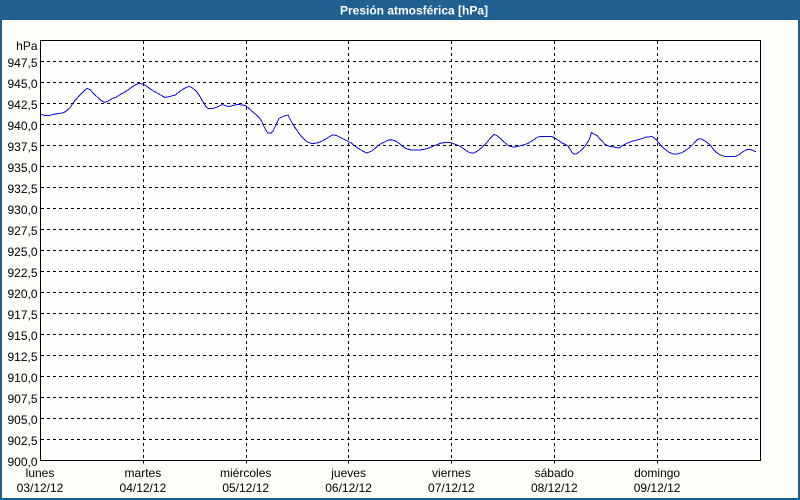 The width and height of the screenshot is (800, 500). I want to click on svg-text: 910,0, so click(22, 378).